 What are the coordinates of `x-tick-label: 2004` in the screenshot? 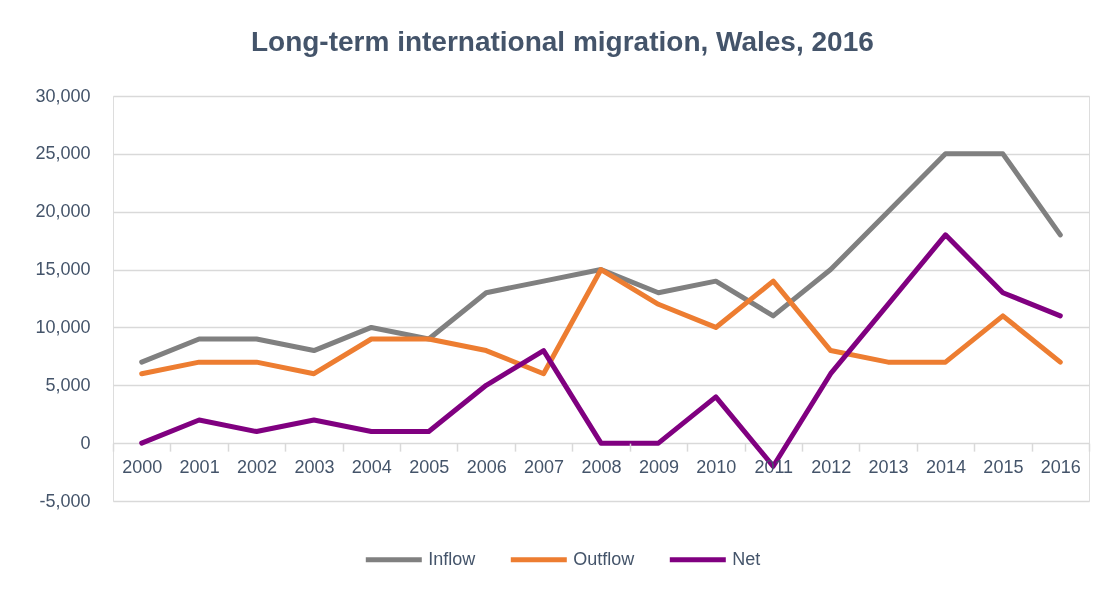 It's located at (371, 466).